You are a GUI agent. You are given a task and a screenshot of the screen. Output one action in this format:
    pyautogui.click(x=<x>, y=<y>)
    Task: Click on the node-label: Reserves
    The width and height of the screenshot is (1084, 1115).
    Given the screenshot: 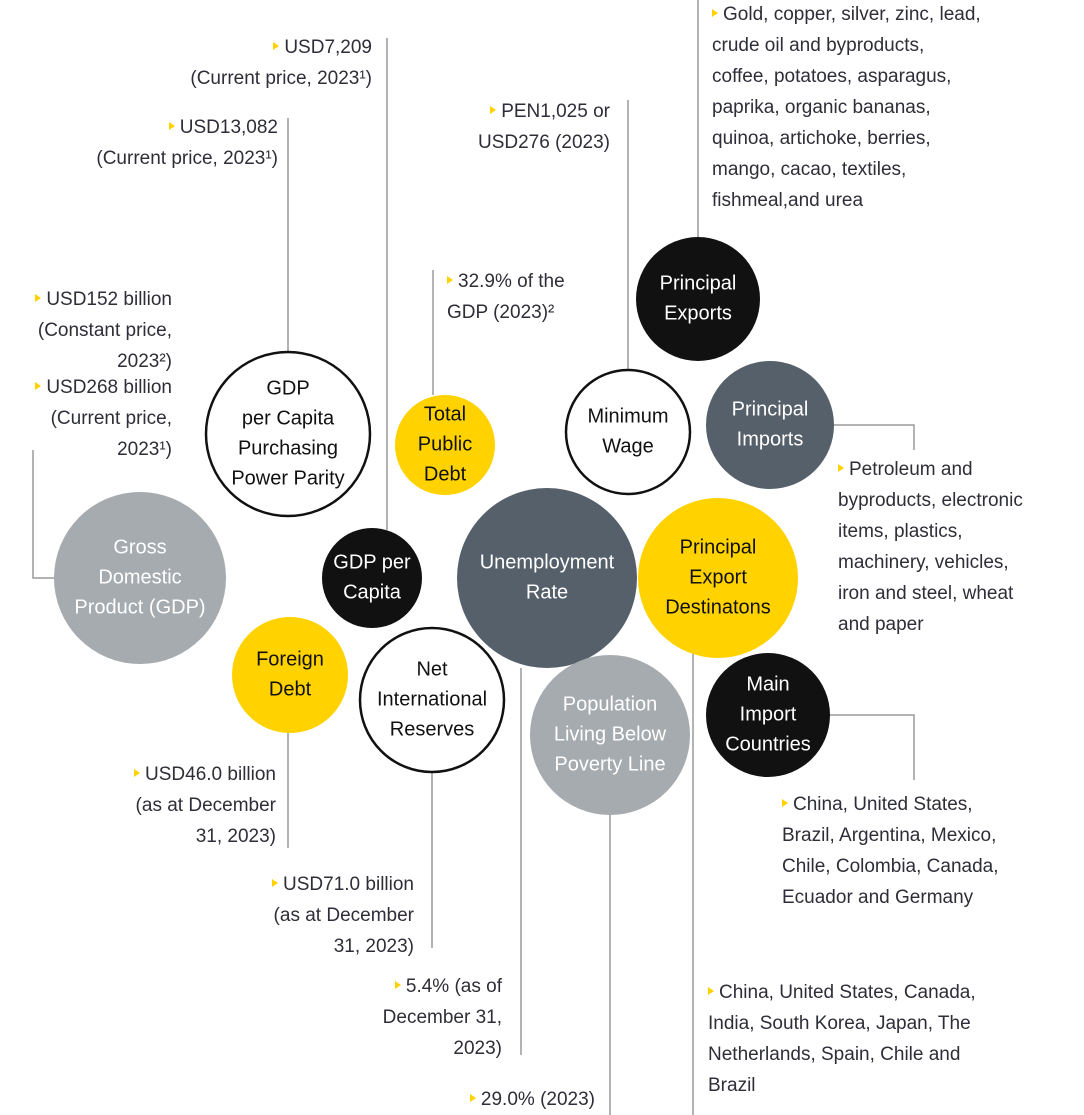 What is the action you would take?
    pyautogui.click(x=432, y=729)
    